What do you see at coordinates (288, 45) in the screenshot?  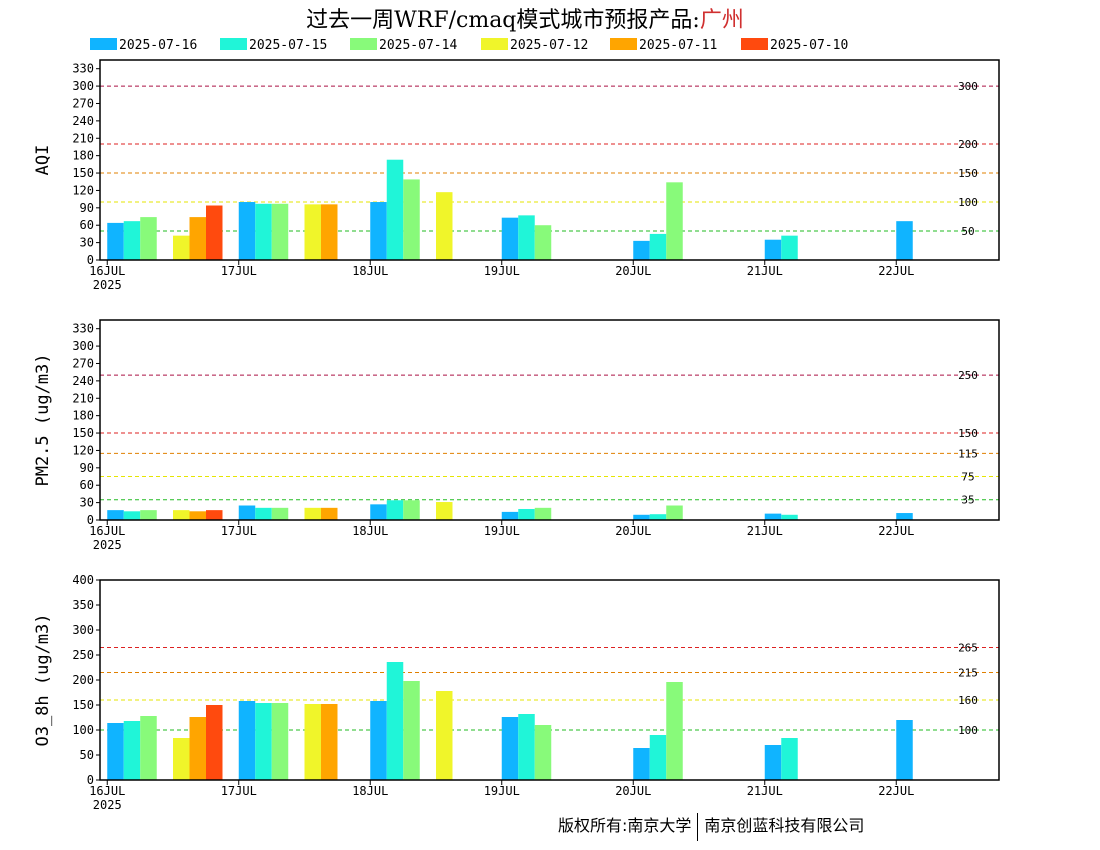 I see `legend-label: 2025-07-15` at bounding box center [288, 45].